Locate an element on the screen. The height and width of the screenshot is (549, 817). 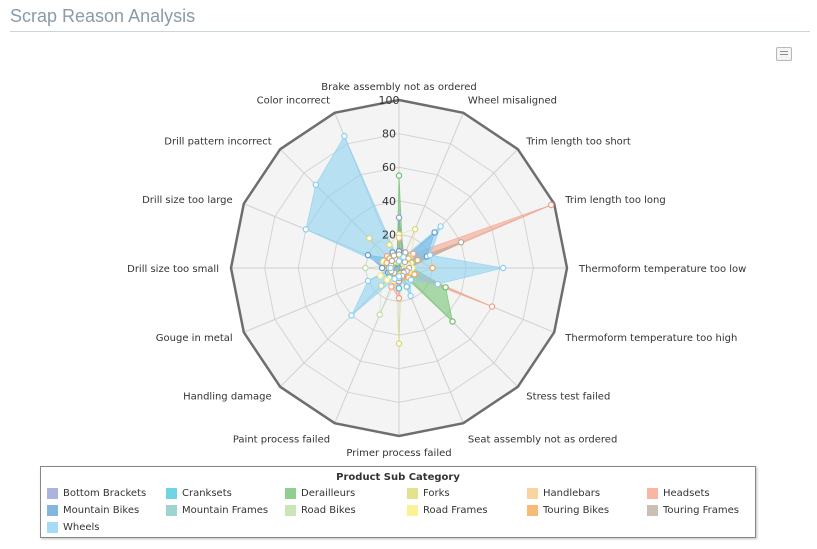
category-label: Trim length too short is located at coordinates (578, 142).